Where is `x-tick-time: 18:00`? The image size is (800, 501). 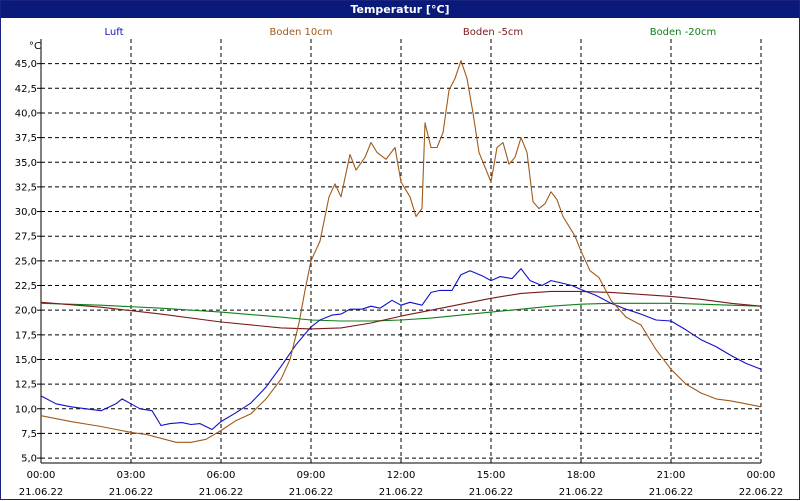 x-tick-time: 18:00 is located at coordinates (581, 475).